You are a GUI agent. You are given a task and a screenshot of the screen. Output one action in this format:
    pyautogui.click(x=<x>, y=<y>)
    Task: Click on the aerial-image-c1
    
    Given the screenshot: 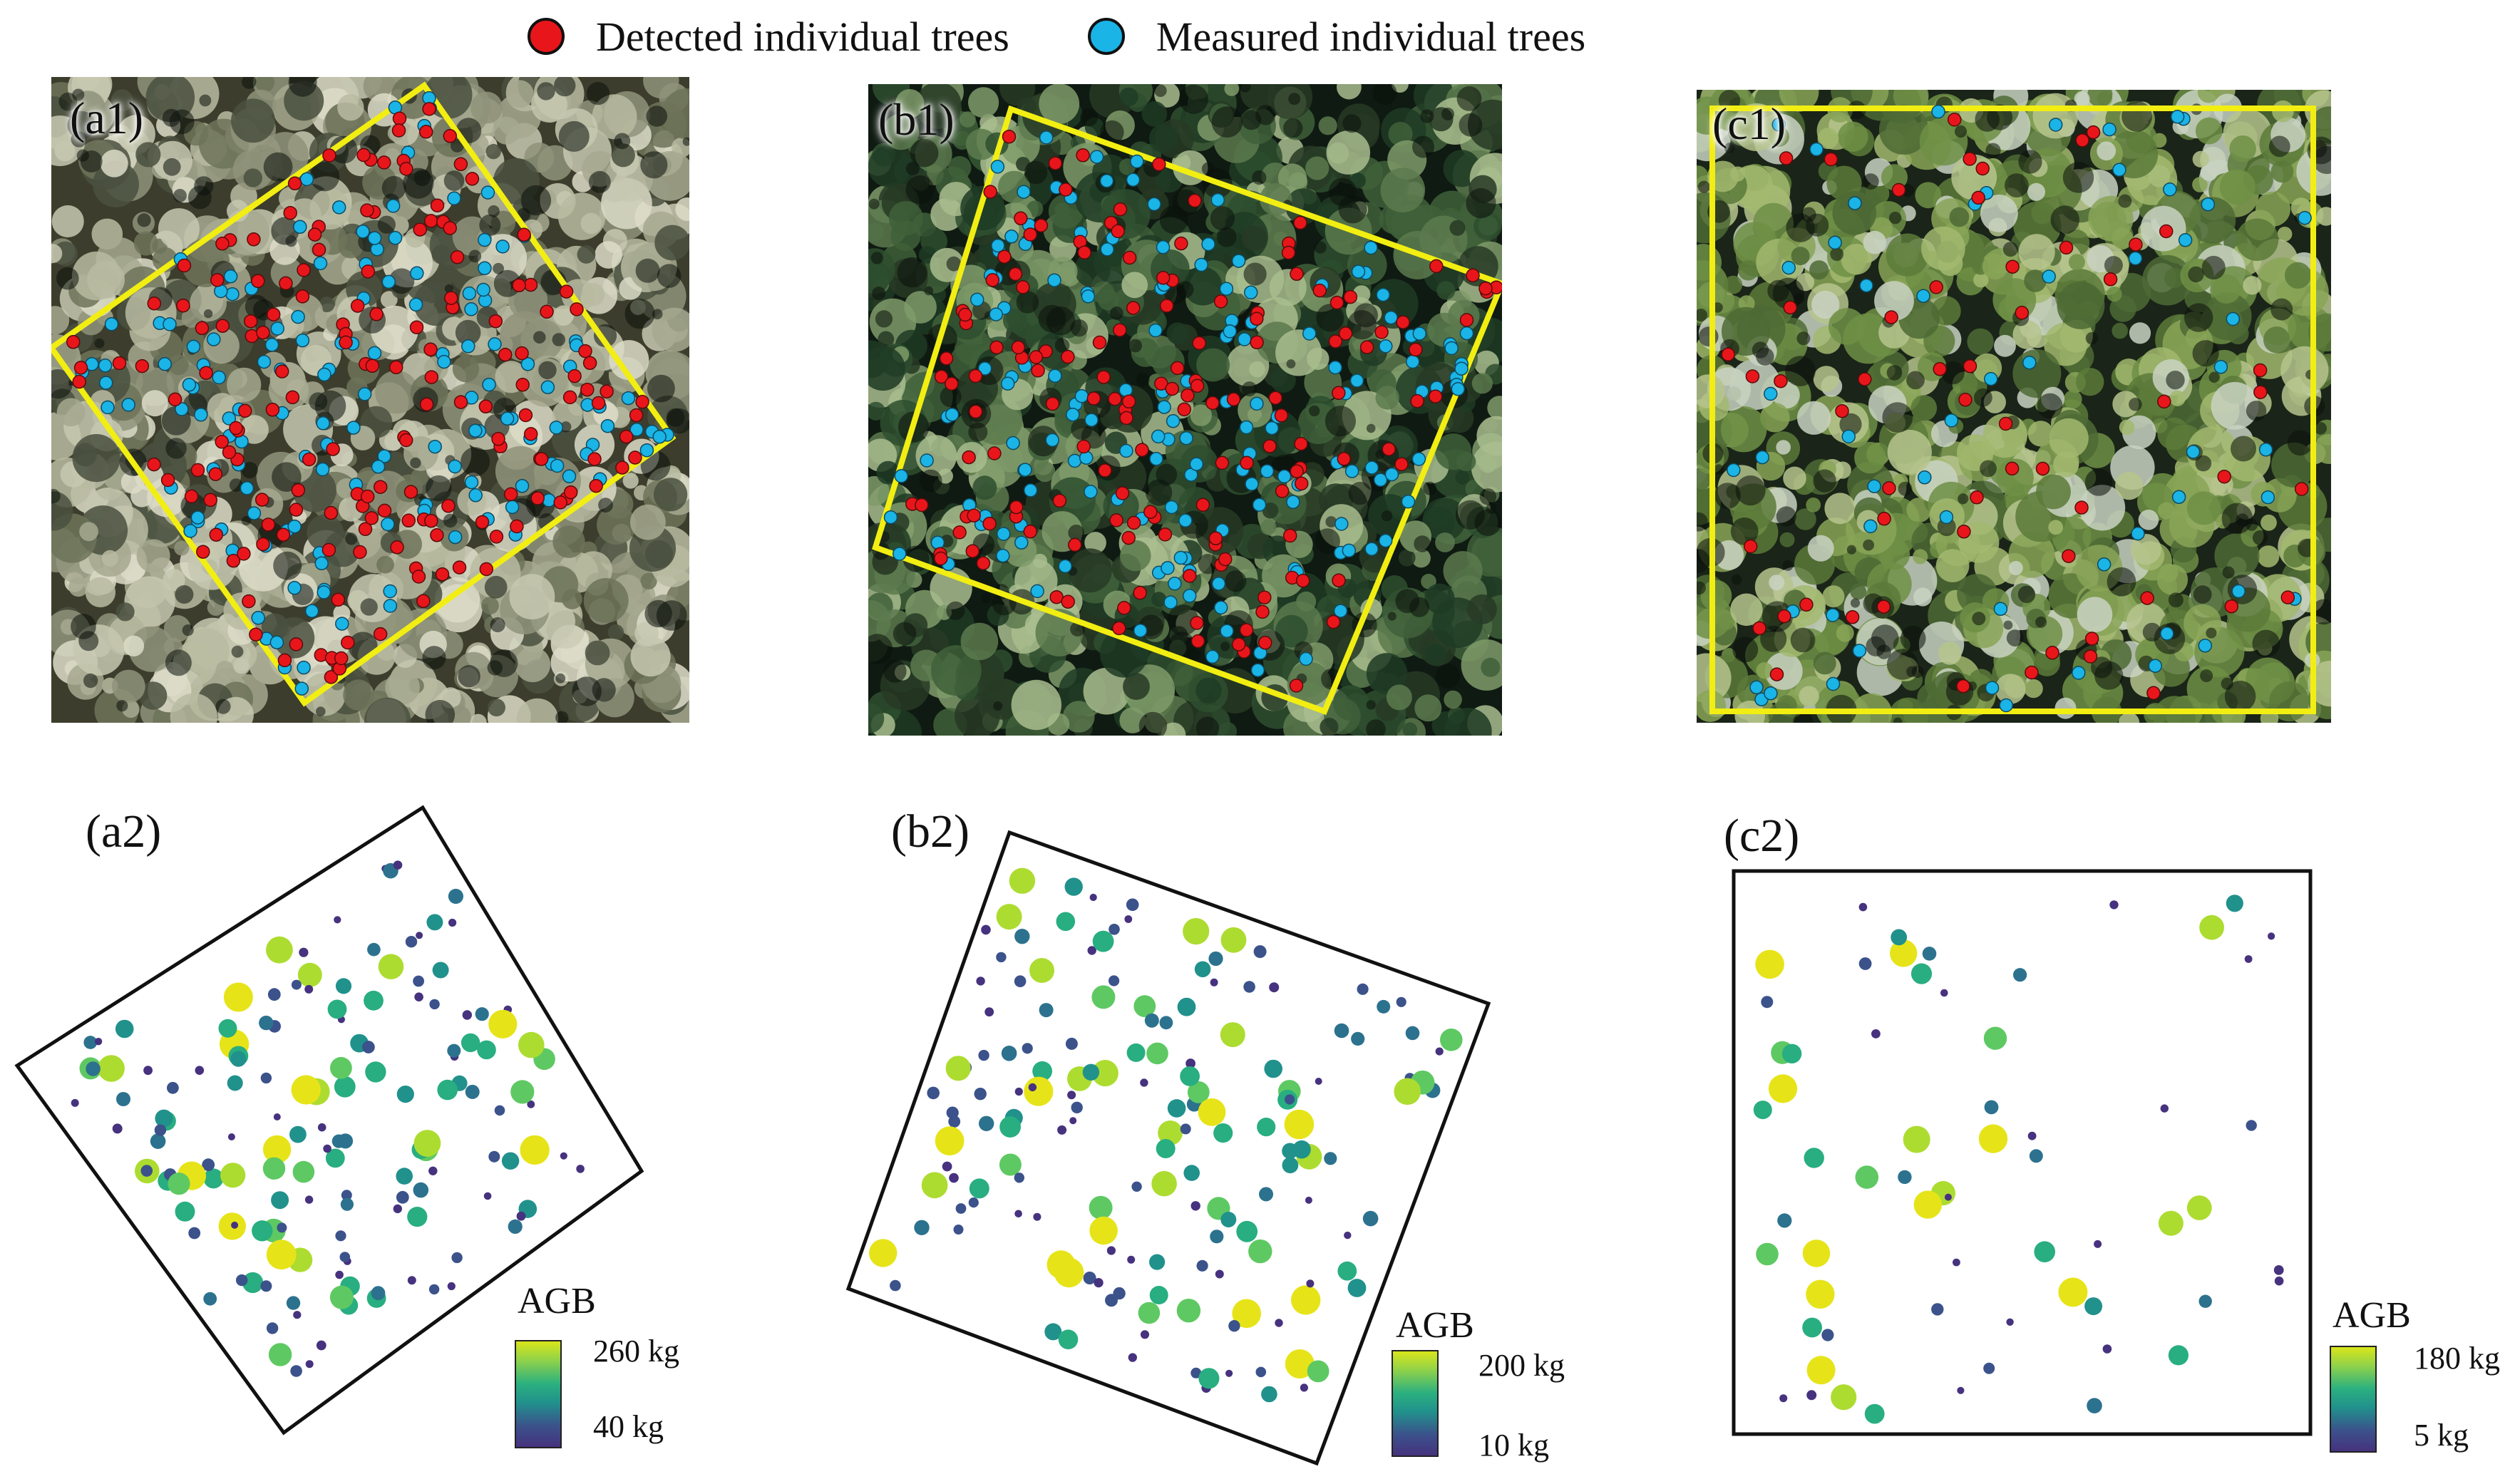 What is the action you would take?
    pyautogui.click(x=2014, y=406)
    